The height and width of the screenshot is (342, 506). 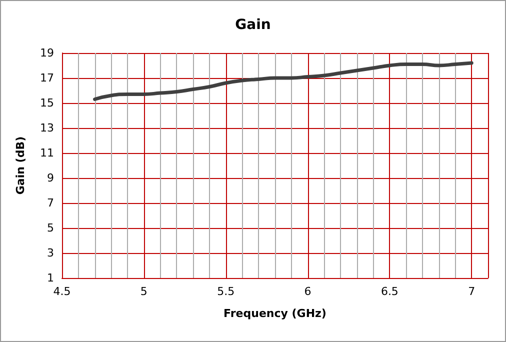 What do you see at coordinates (47, 153) in the screenshot?
I see `y-tick-label: 11` at bounding box center [47, 153].